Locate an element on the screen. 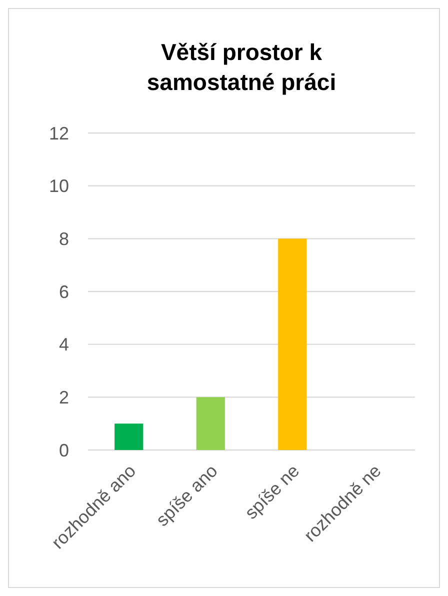 The image size is (448, 596). y-tick-label: 0 is located at coordinates (63, 450).